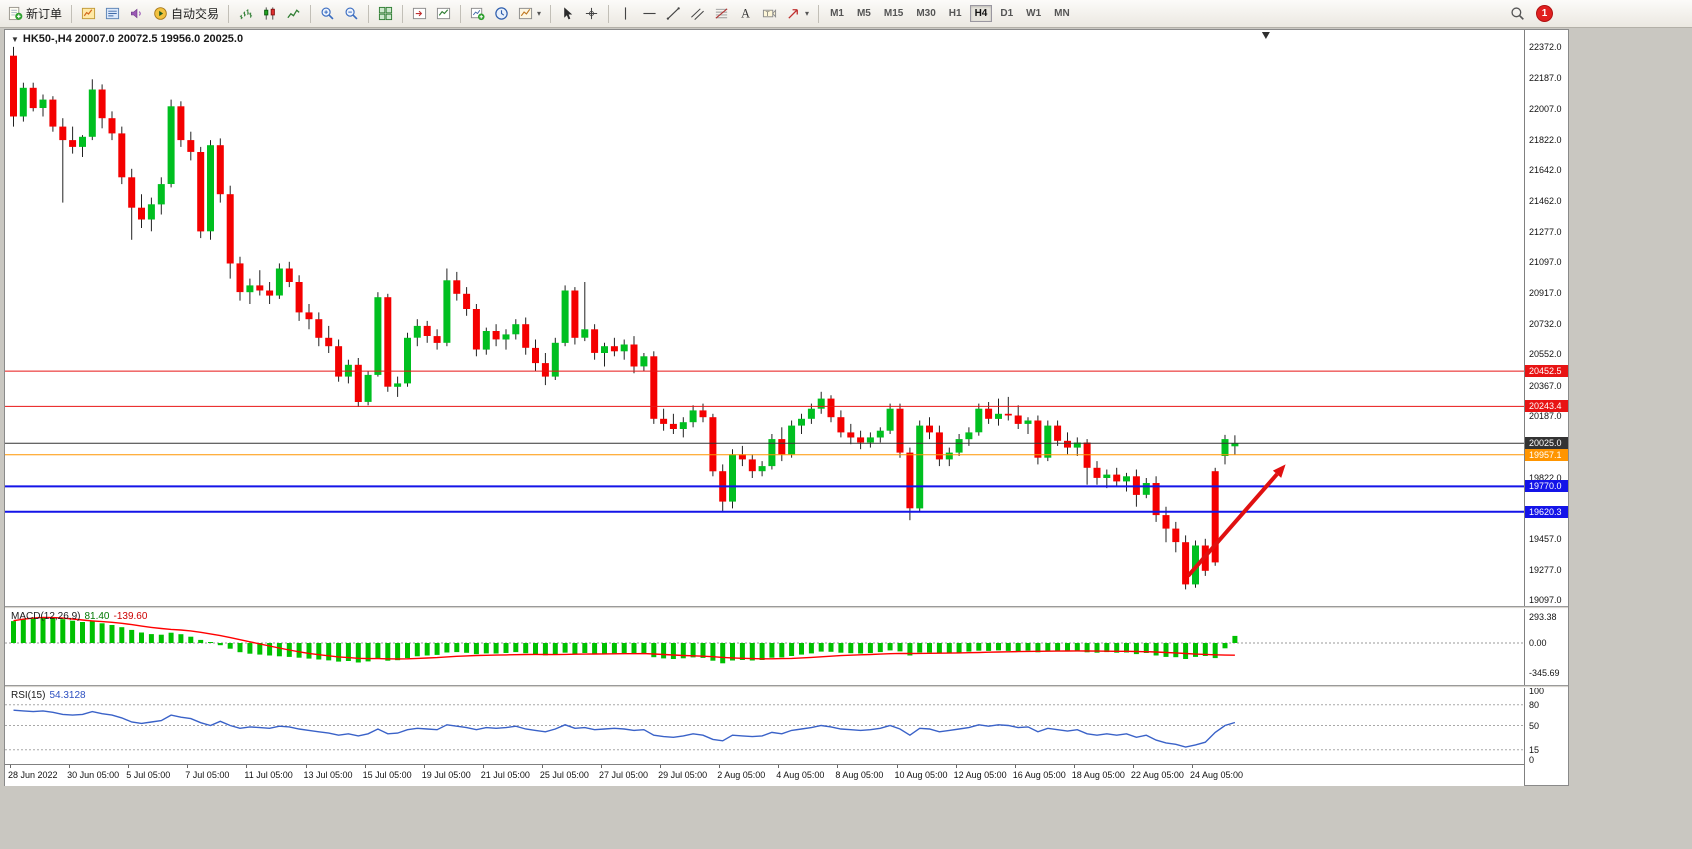 The image size is (1692, 849). Describe the element at coordinates (1062, 13) in the screenshot. I see `timeframe-mn-button: MN` at that location.